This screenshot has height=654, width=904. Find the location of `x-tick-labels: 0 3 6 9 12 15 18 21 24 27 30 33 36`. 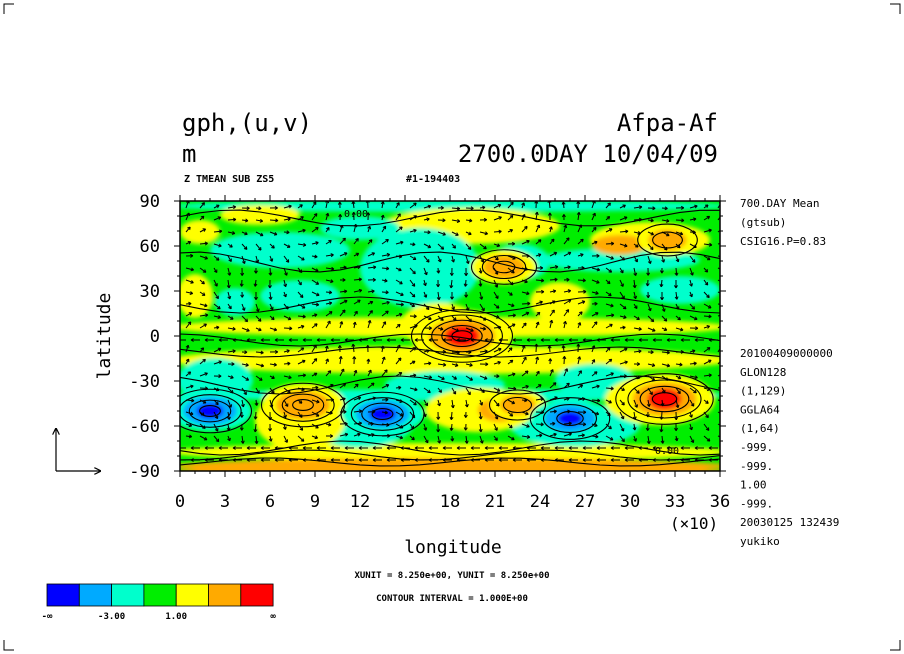

x-tick-labels: 0 3 6 9 12 15 18 21 24 27 30 33 36 is located at coordinates (452, 502).